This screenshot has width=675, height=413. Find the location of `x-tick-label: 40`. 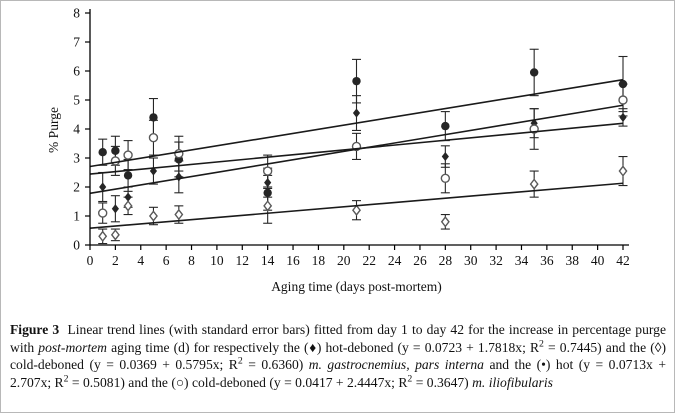

x-tick-label: 40 is located at coordinates (598, 260).